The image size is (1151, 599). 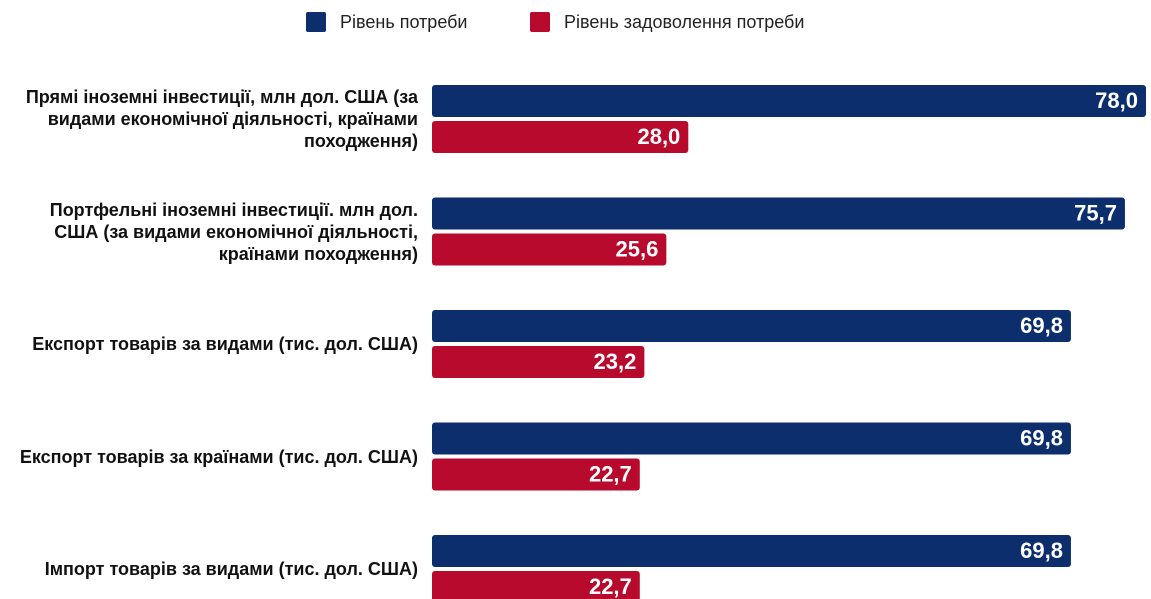 I want to click on value-label: 25,6, so click(x=637, y=248).